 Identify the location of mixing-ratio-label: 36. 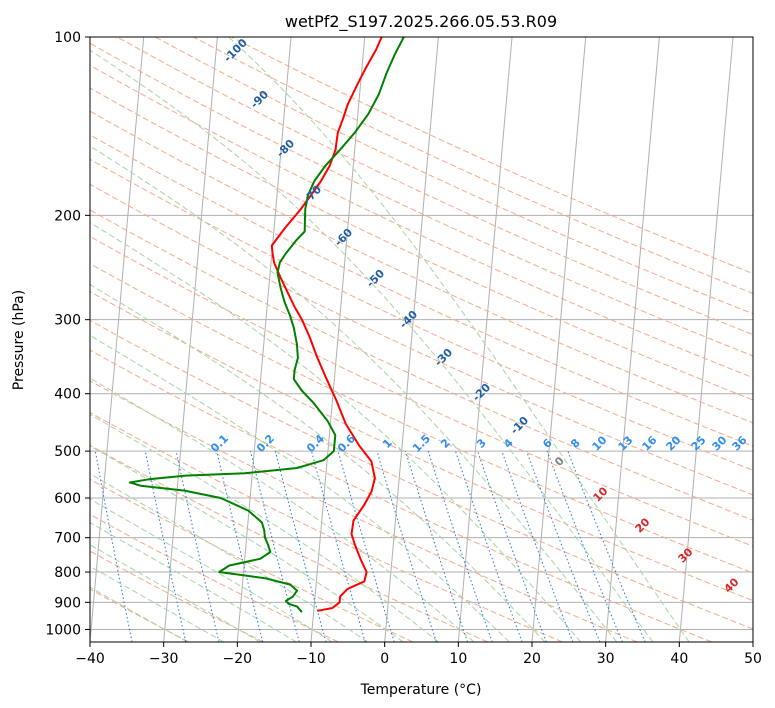
(740, 443).